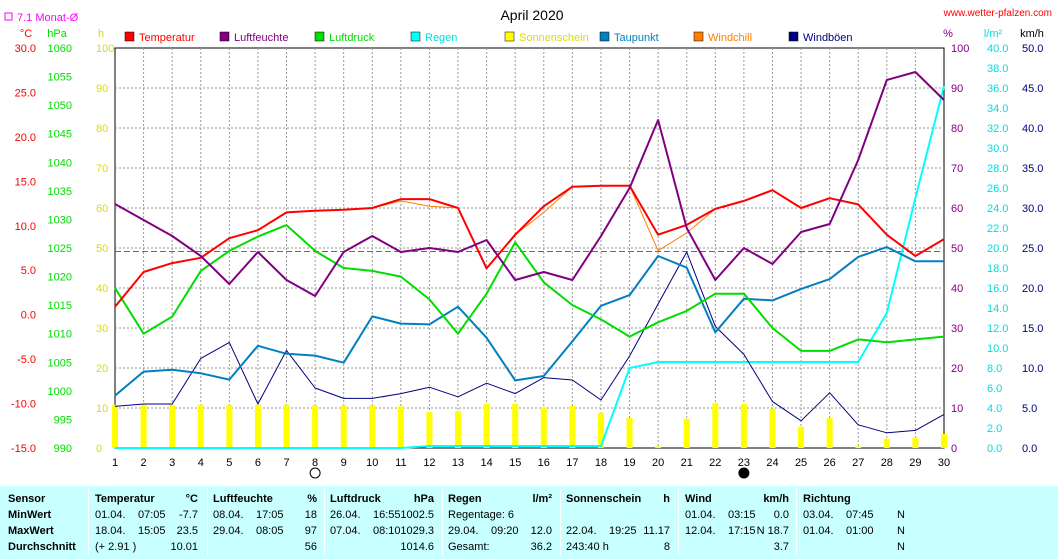 The height and width of the screenshot is (559, 1058). I want to click on temp-axis-tick: 15.0, so click(25, 182).